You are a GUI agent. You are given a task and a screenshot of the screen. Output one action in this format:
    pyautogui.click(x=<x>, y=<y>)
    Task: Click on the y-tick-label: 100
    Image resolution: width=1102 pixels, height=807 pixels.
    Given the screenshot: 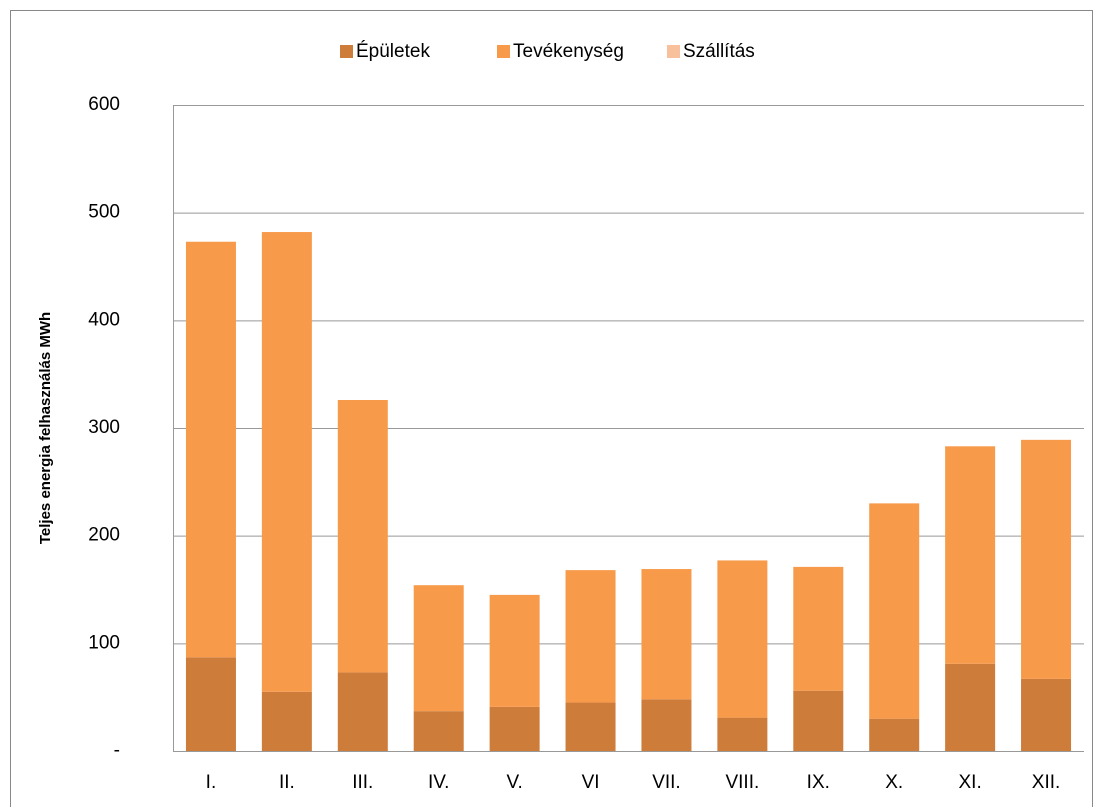 What is the action you would take?
    pyautogui.click(x=104, y=642)
    